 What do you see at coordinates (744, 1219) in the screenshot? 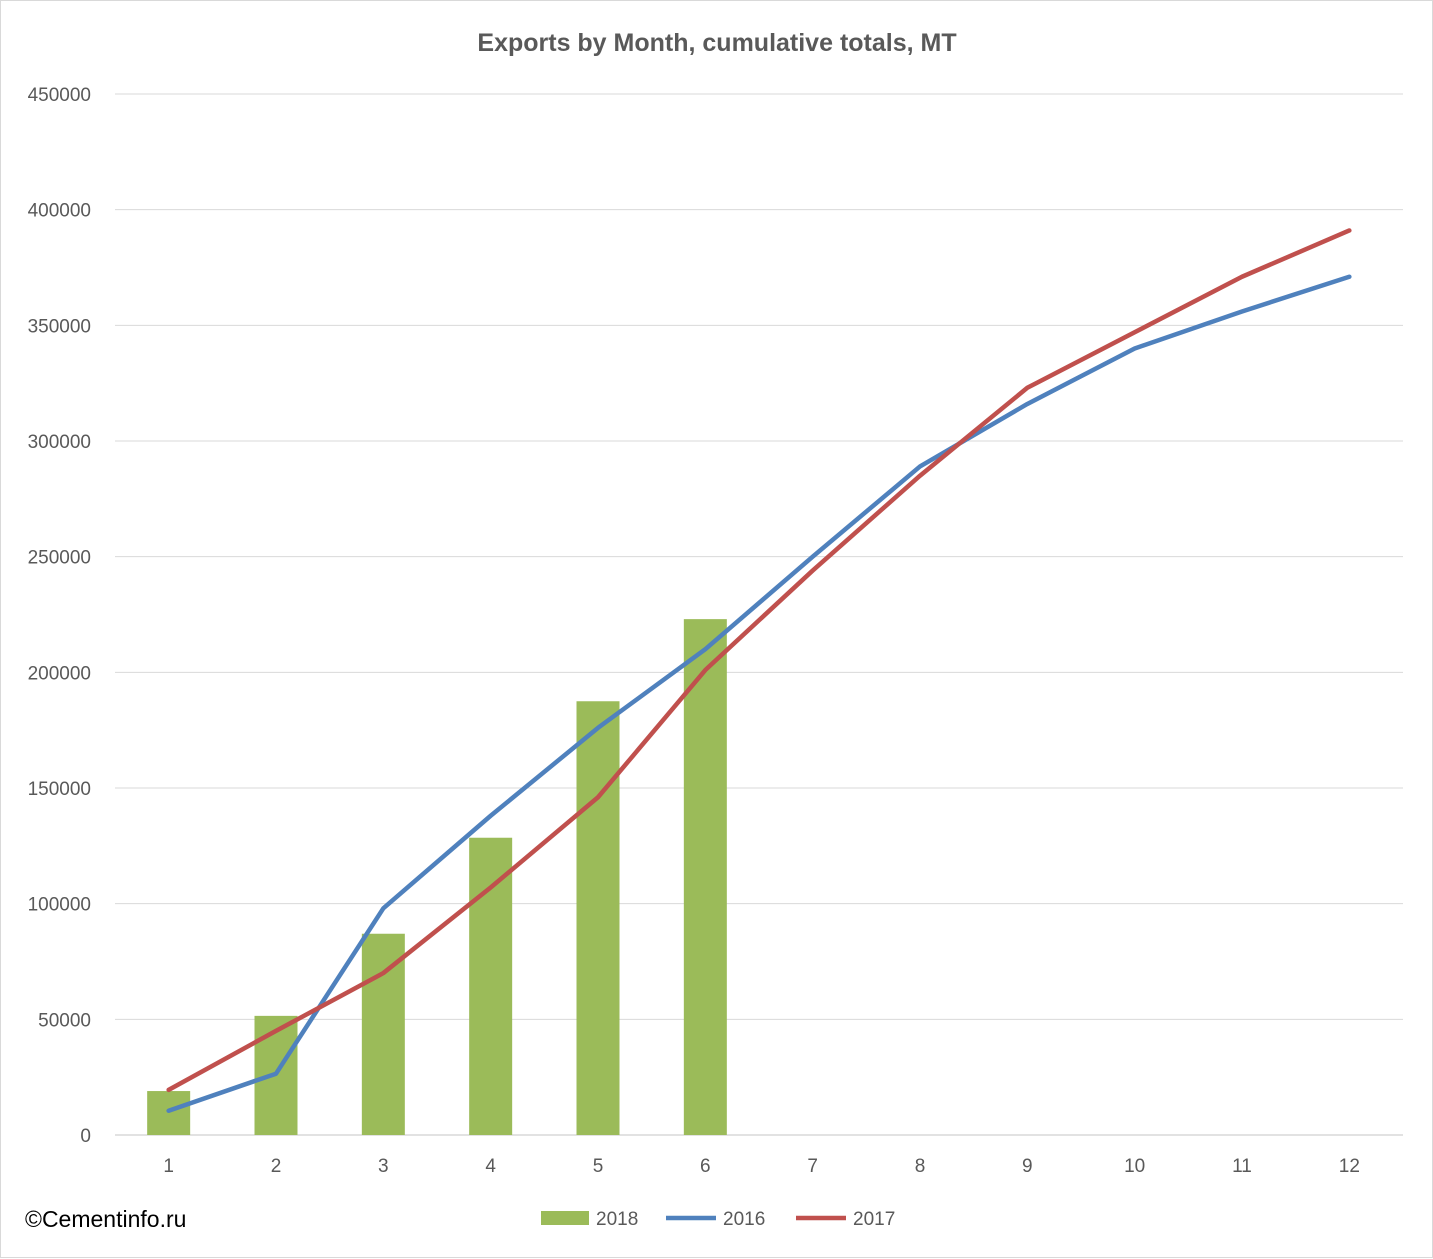
I see `legend-label-2016: 2016` at bounding box center [744, 1219].